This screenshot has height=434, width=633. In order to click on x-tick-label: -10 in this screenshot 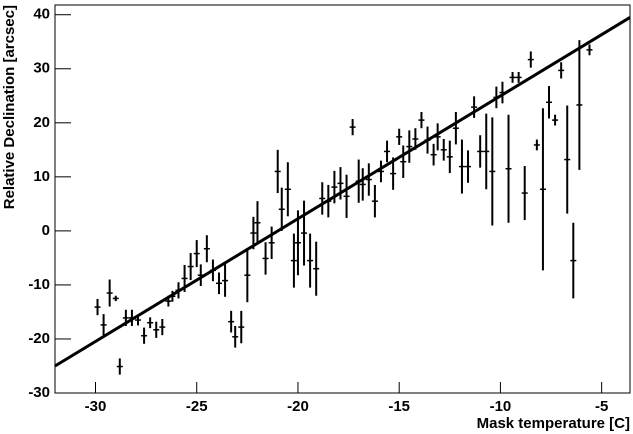, I will do `click(501, 406)`.